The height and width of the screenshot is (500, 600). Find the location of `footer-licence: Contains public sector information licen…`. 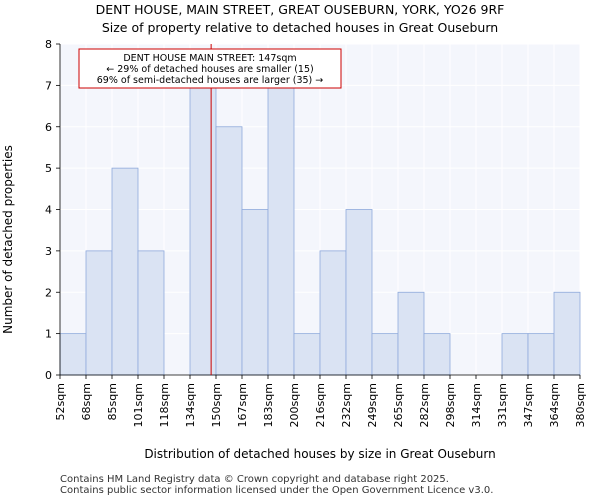

footer-licence: Contains public sector information licen… is located at coordinates (277, 490).